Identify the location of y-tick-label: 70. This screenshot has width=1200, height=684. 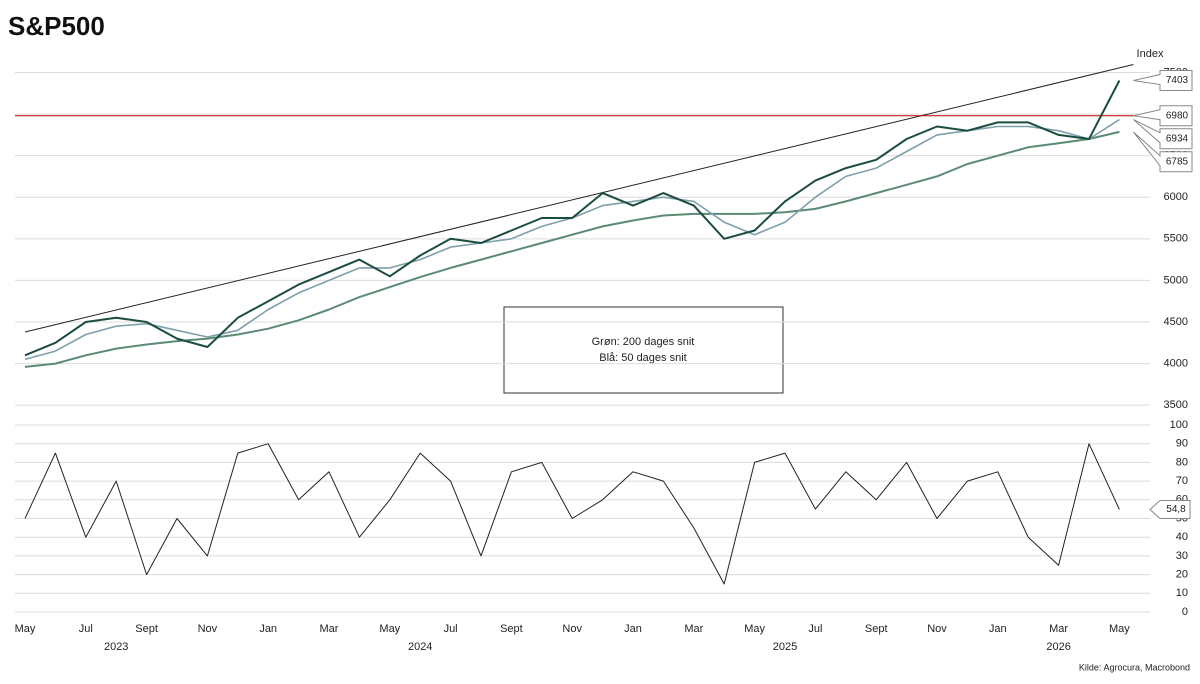
(1182, 481).